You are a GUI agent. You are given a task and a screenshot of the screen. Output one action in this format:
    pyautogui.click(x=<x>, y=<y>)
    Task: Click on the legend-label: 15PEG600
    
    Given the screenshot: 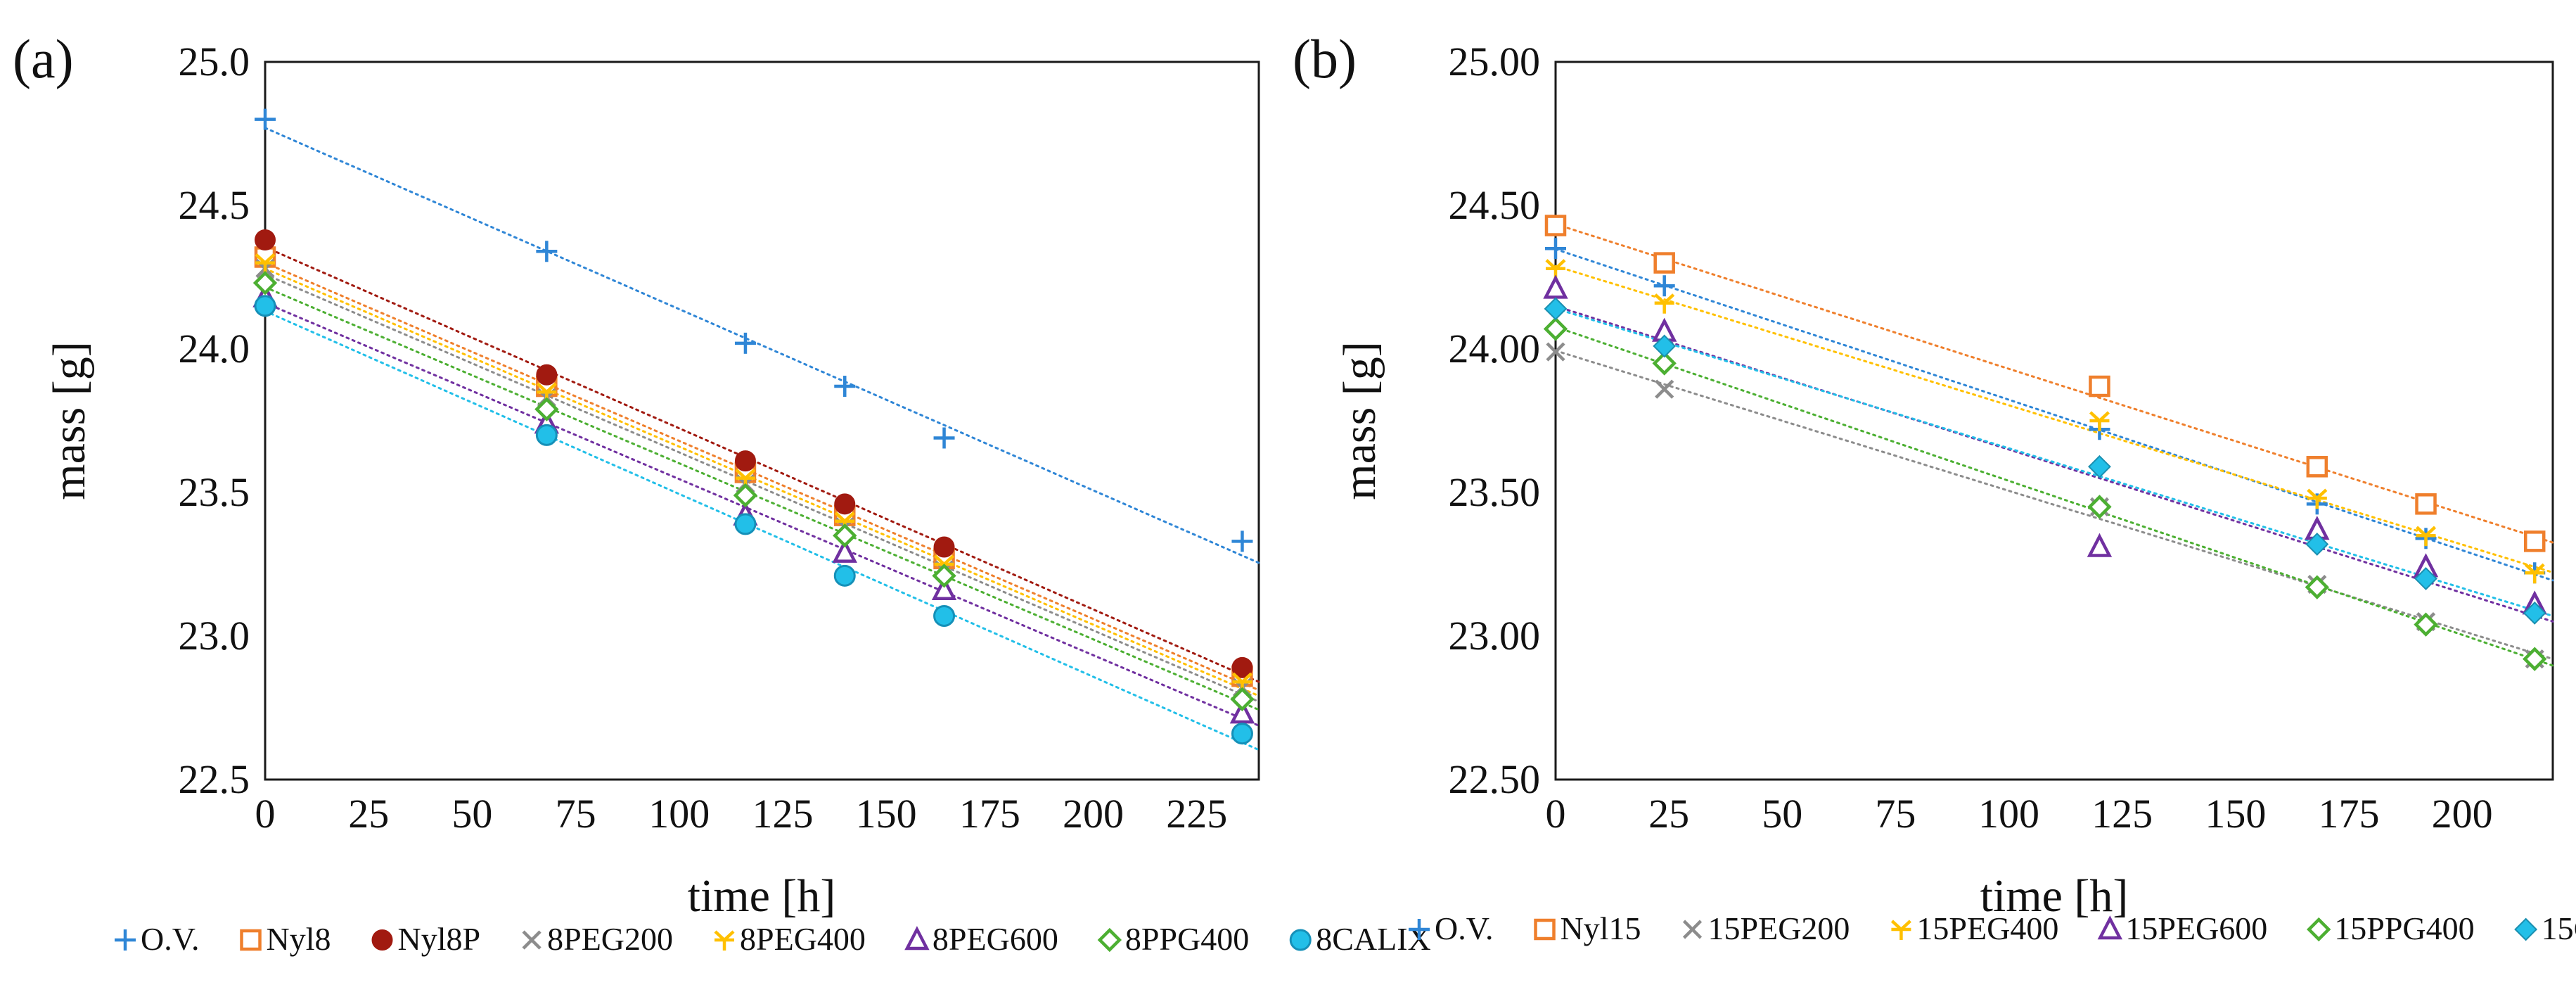 What is the action you would take?
    pyautogui.click(x=2196, y=928)
    